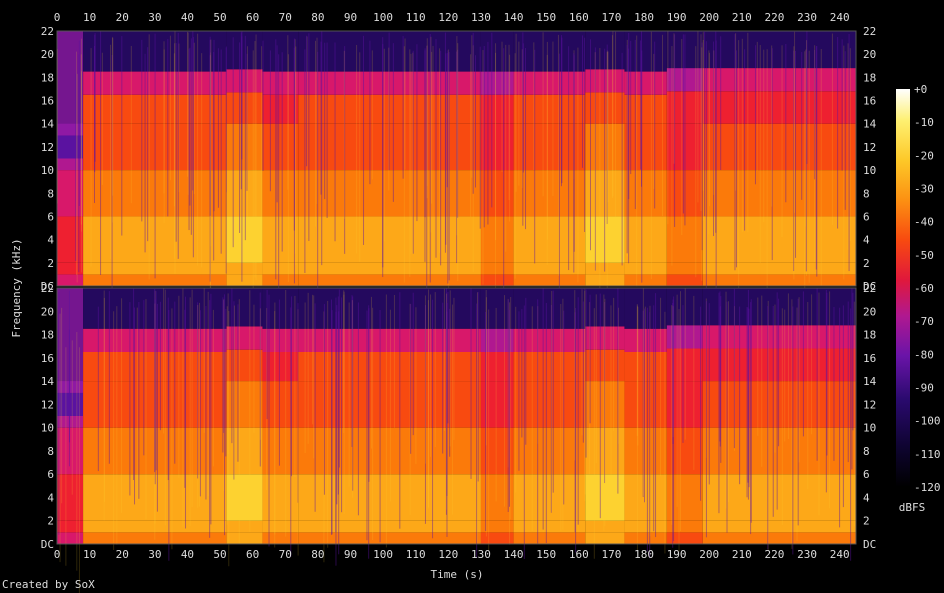 The height and width of the screenshot is (593, 944). What do you see at coordinates (869, 101) in the screenshot?
I see `y-tick-label-right: 16` at bounding box center [869, 101].